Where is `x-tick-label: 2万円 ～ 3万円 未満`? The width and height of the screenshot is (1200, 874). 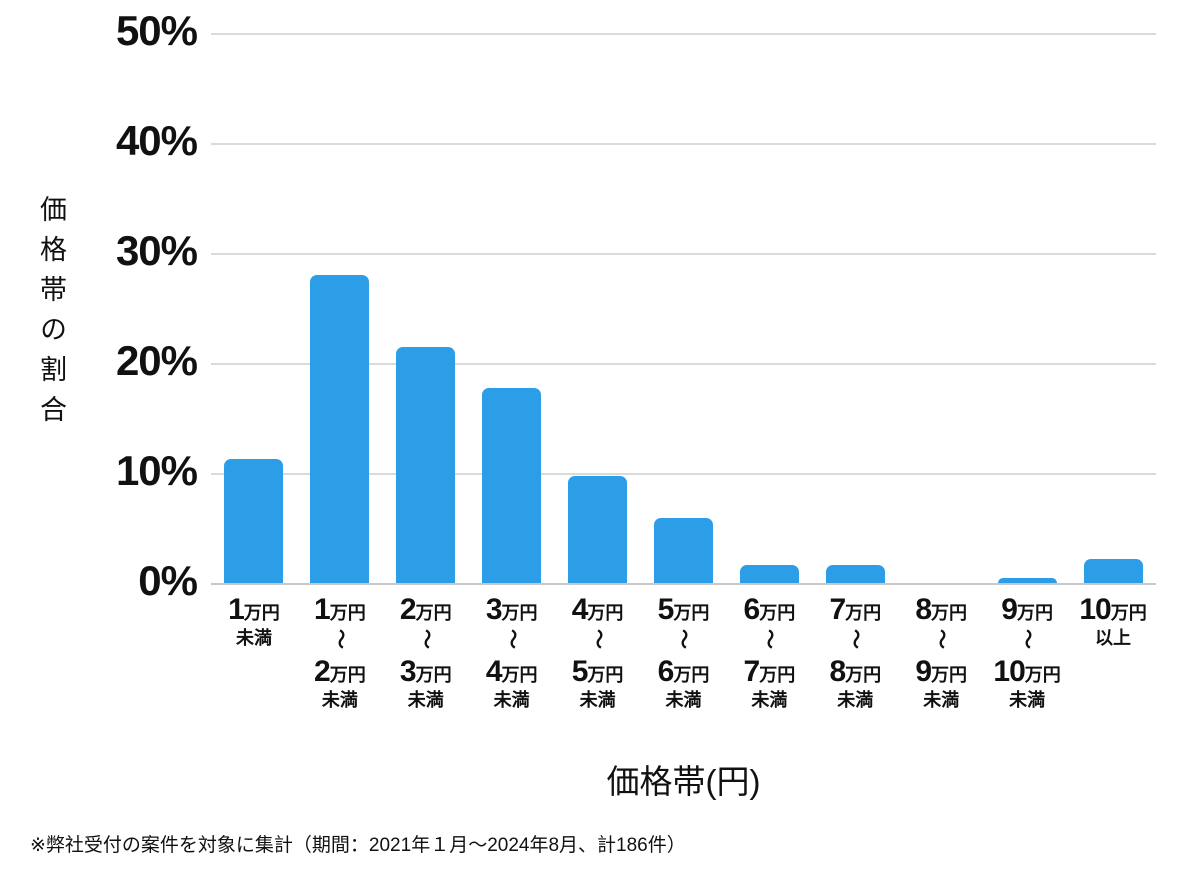 x-tick-label: 2万円 ～ 3万円 未満 is located at coordinates (426, 651).